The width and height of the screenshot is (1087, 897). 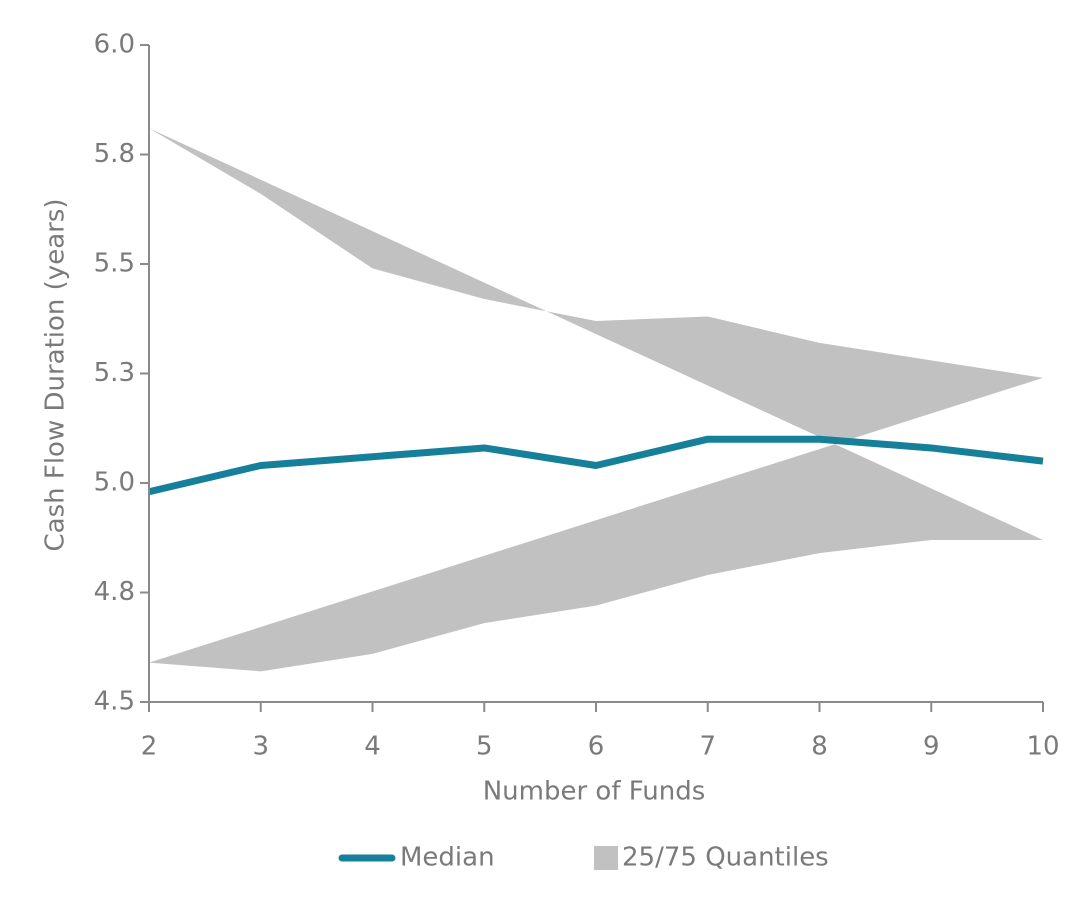 I want to click on y-tick-label: 5.8, so click(x=114, y=154).